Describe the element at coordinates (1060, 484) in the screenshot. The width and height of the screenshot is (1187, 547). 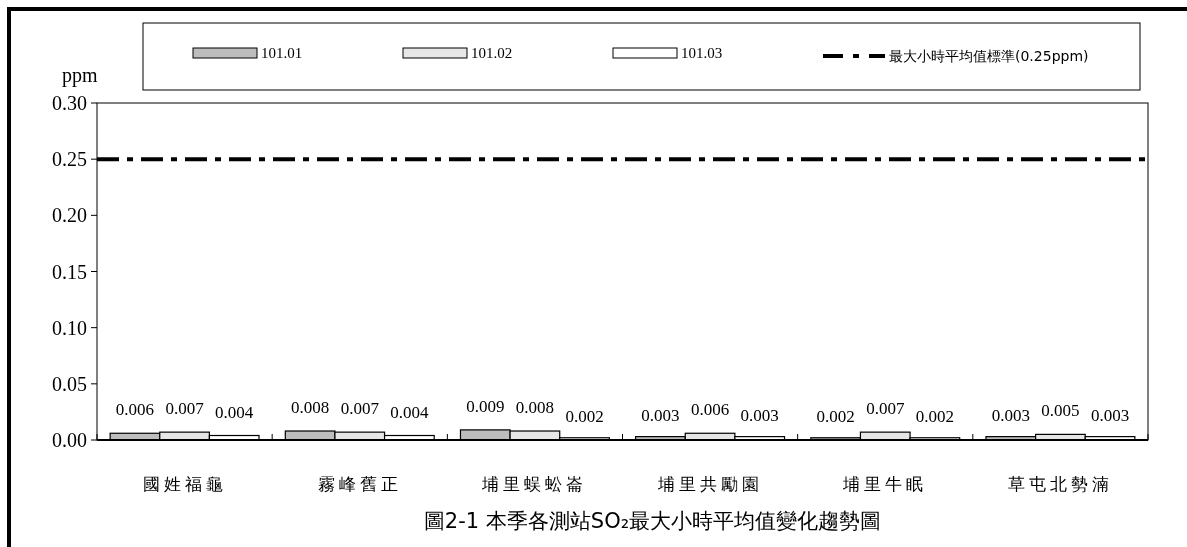
I see `x-tick-label: 草屯北勢湳` at that location.